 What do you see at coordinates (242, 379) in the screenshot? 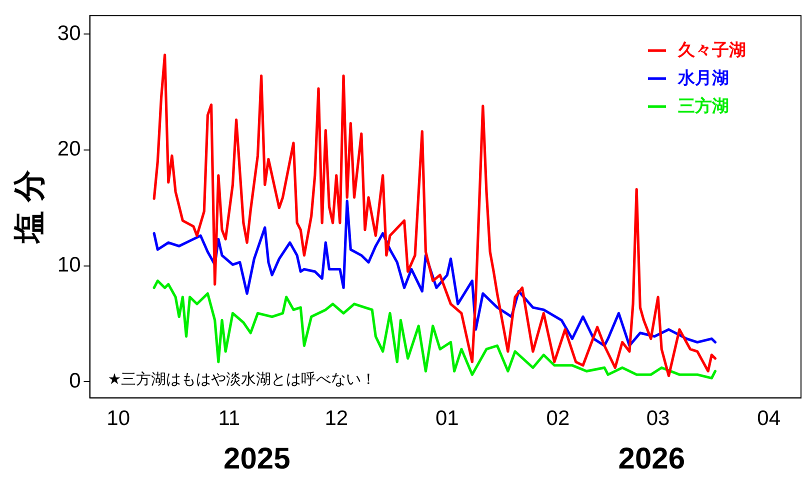
I see `annotation: ★三方湖はもはや淡水湖とは呼べない！` at bounding box center [242, 379].